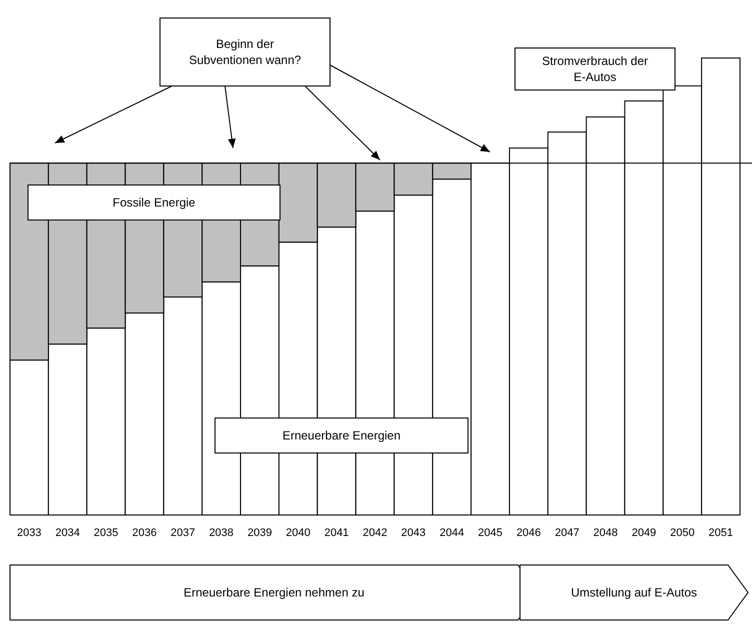  Describe the element at coordinates (490, 532) in the screenshot. I see `x-tick-label: 2045` at that location.